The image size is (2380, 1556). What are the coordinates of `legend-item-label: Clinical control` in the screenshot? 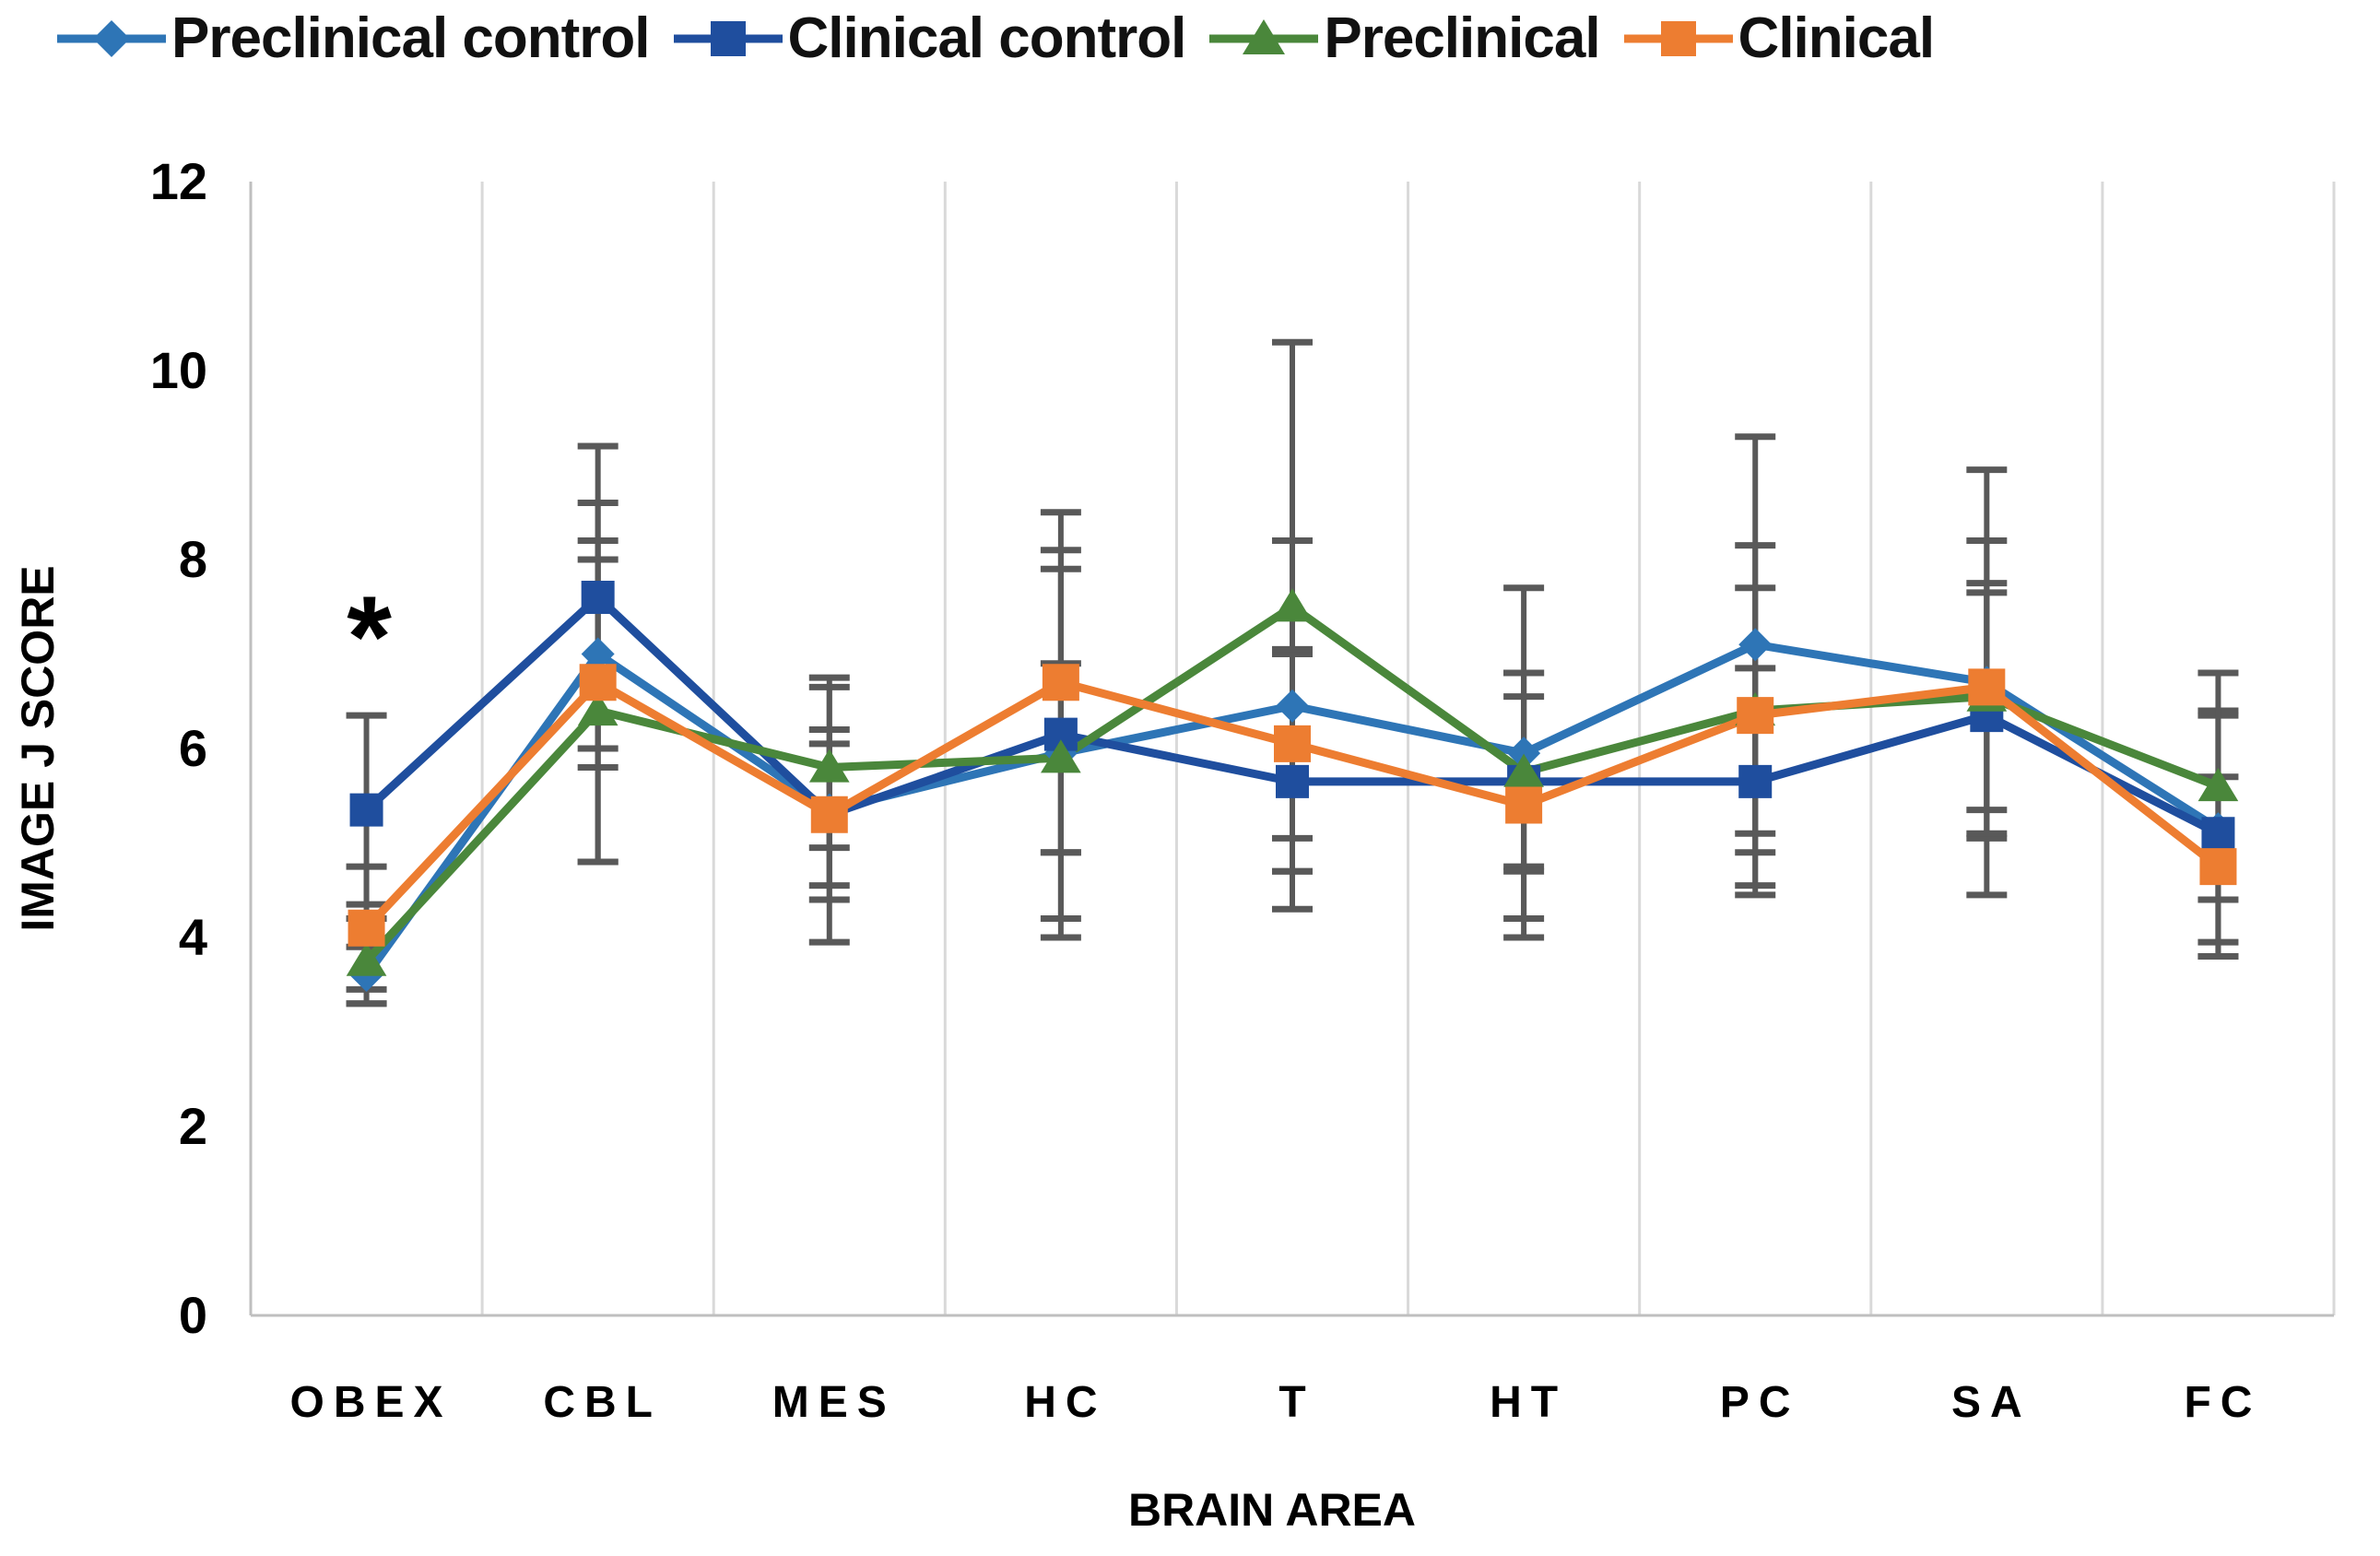 It's located at (987, 38).